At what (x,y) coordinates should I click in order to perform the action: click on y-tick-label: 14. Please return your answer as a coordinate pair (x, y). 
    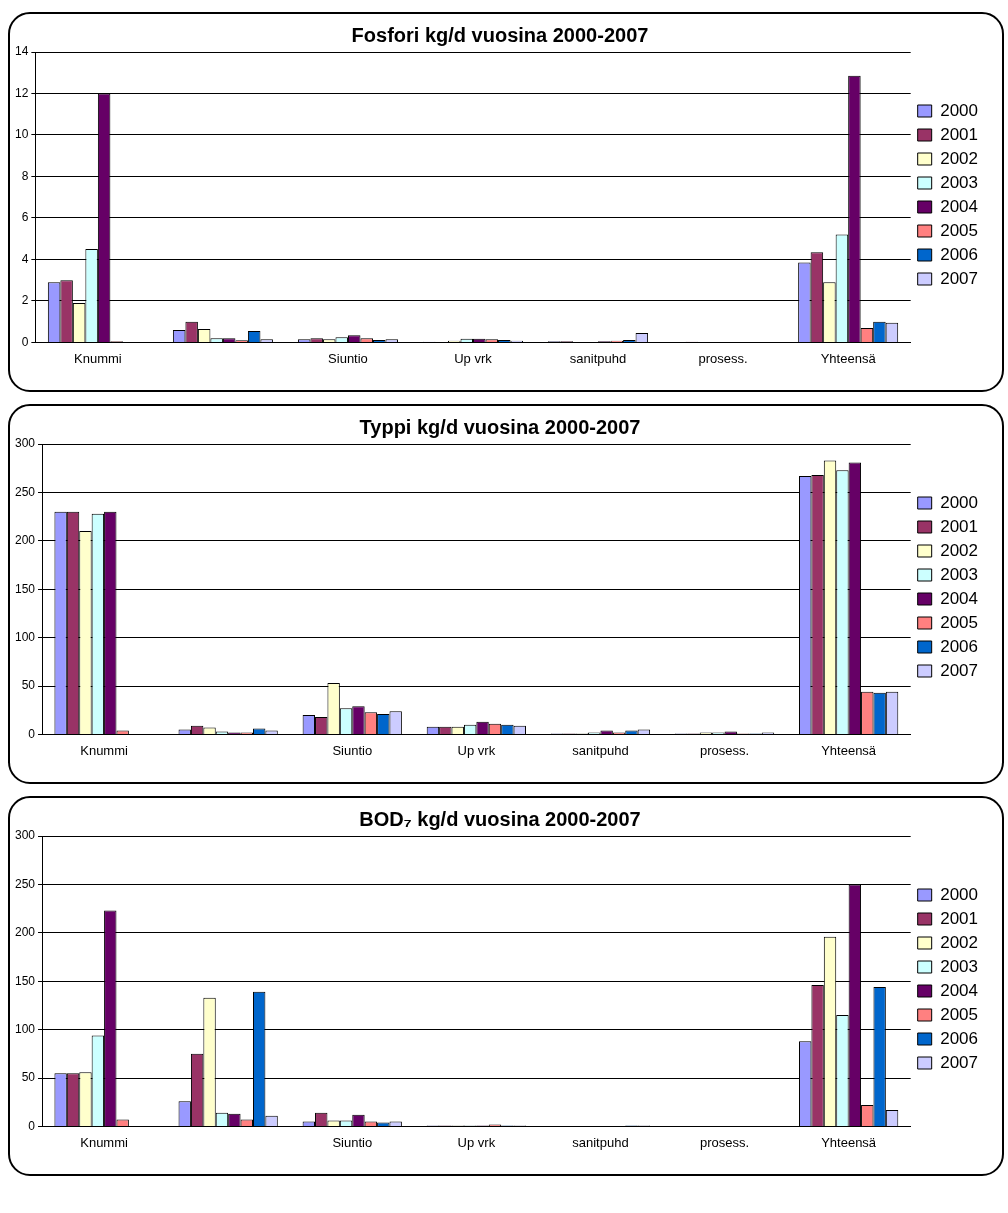
    Looking at the image, I should click on (21, 51).